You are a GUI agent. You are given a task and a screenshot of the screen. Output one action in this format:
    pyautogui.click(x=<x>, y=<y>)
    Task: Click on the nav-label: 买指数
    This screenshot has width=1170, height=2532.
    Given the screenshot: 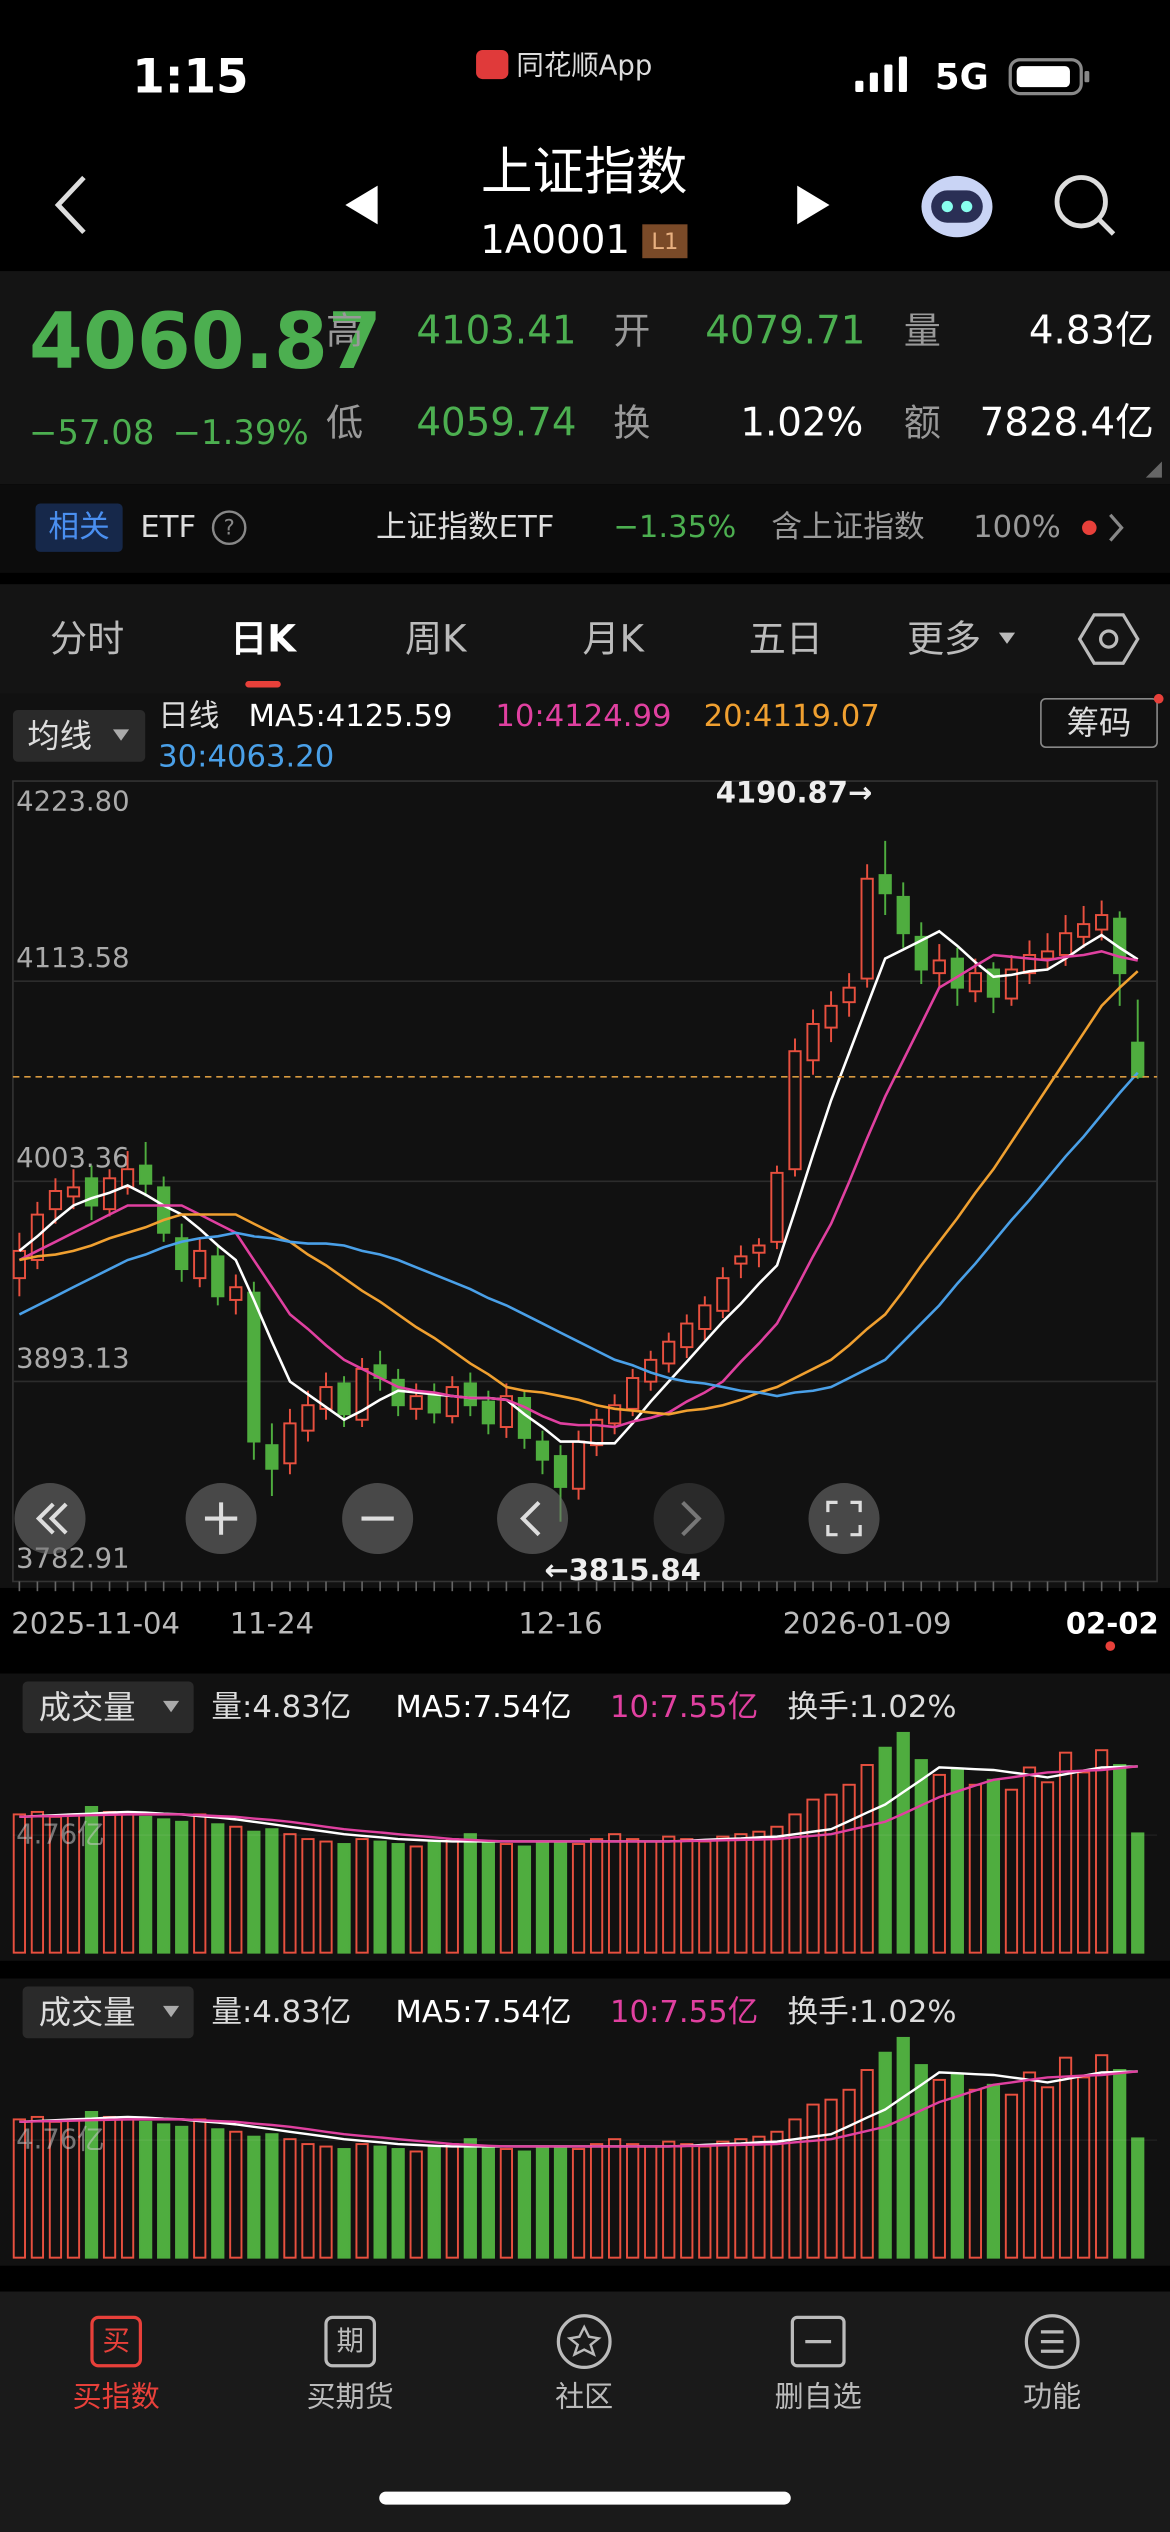 What is the action you would take?
    pyautogui.click(x=116, y=2396)
    